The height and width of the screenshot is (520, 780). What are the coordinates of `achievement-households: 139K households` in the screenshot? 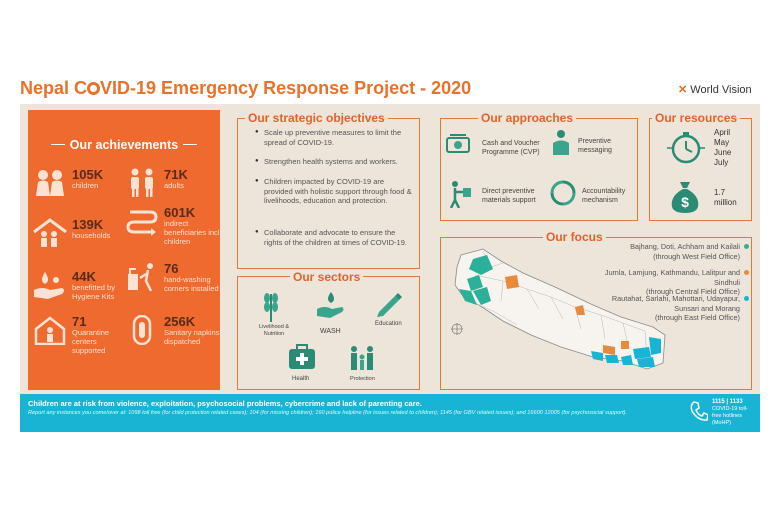 It's located at (71, 233).